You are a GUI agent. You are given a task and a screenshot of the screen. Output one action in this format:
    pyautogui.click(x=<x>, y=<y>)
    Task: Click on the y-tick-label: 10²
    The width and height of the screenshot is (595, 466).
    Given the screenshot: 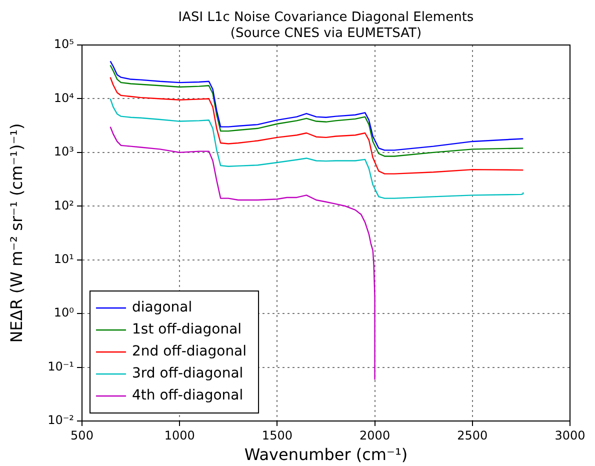 What is the action you would take?
    pyautogui.click(x=64, y=205)
    